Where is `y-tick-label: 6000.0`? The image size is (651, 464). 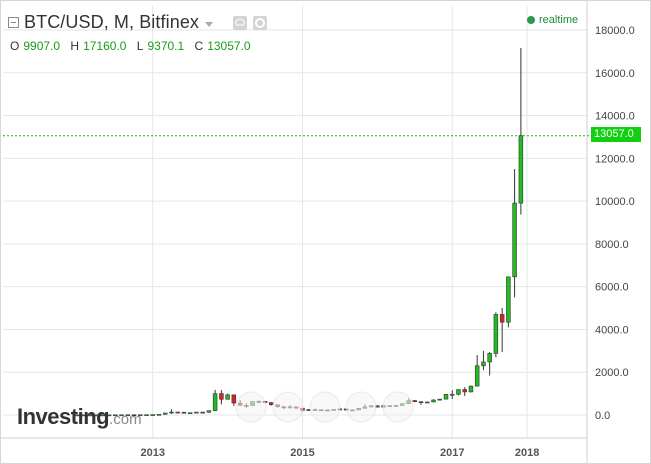 y-tick-label: 6000.0 is located at coordinates (612, 288).